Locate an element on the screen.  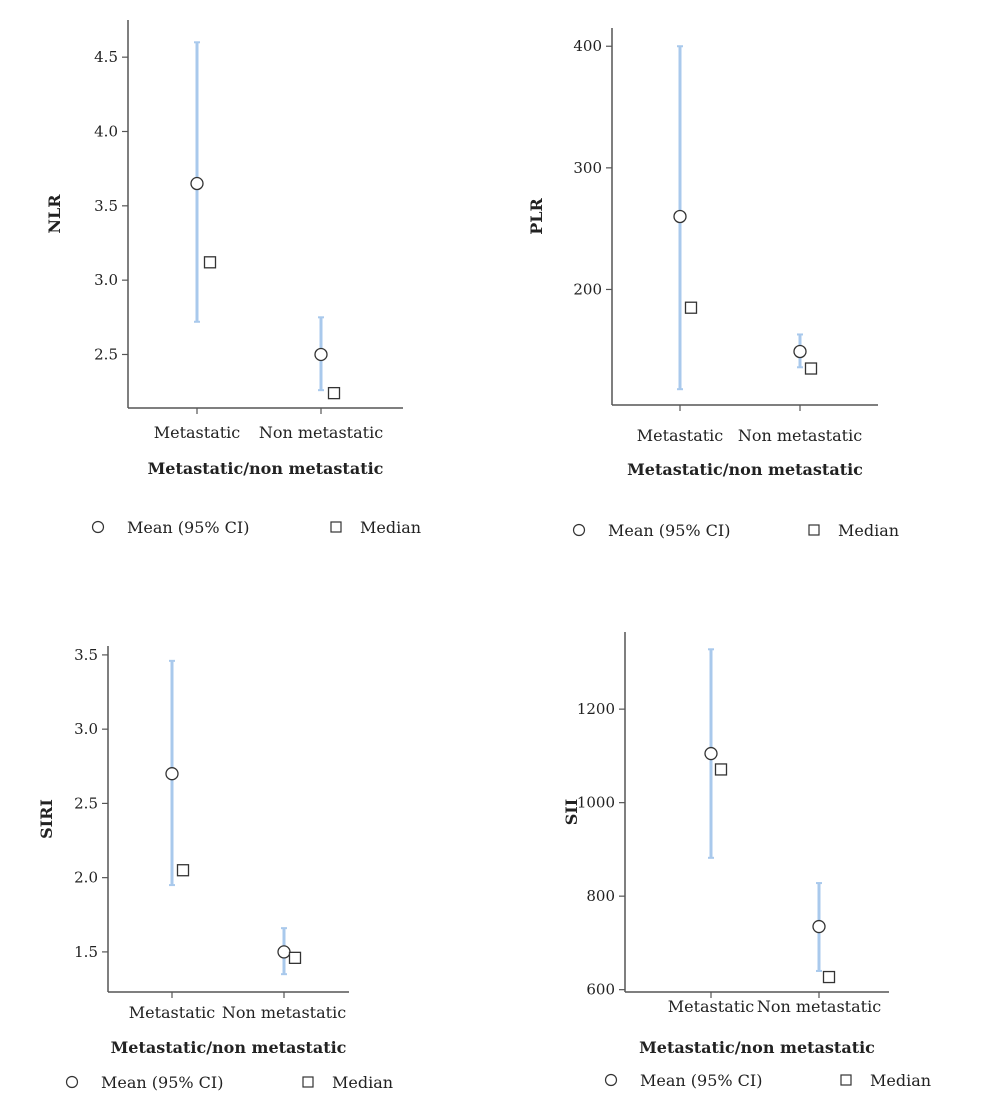
y-axis-title: PLR is located at coordinates (536, 216).